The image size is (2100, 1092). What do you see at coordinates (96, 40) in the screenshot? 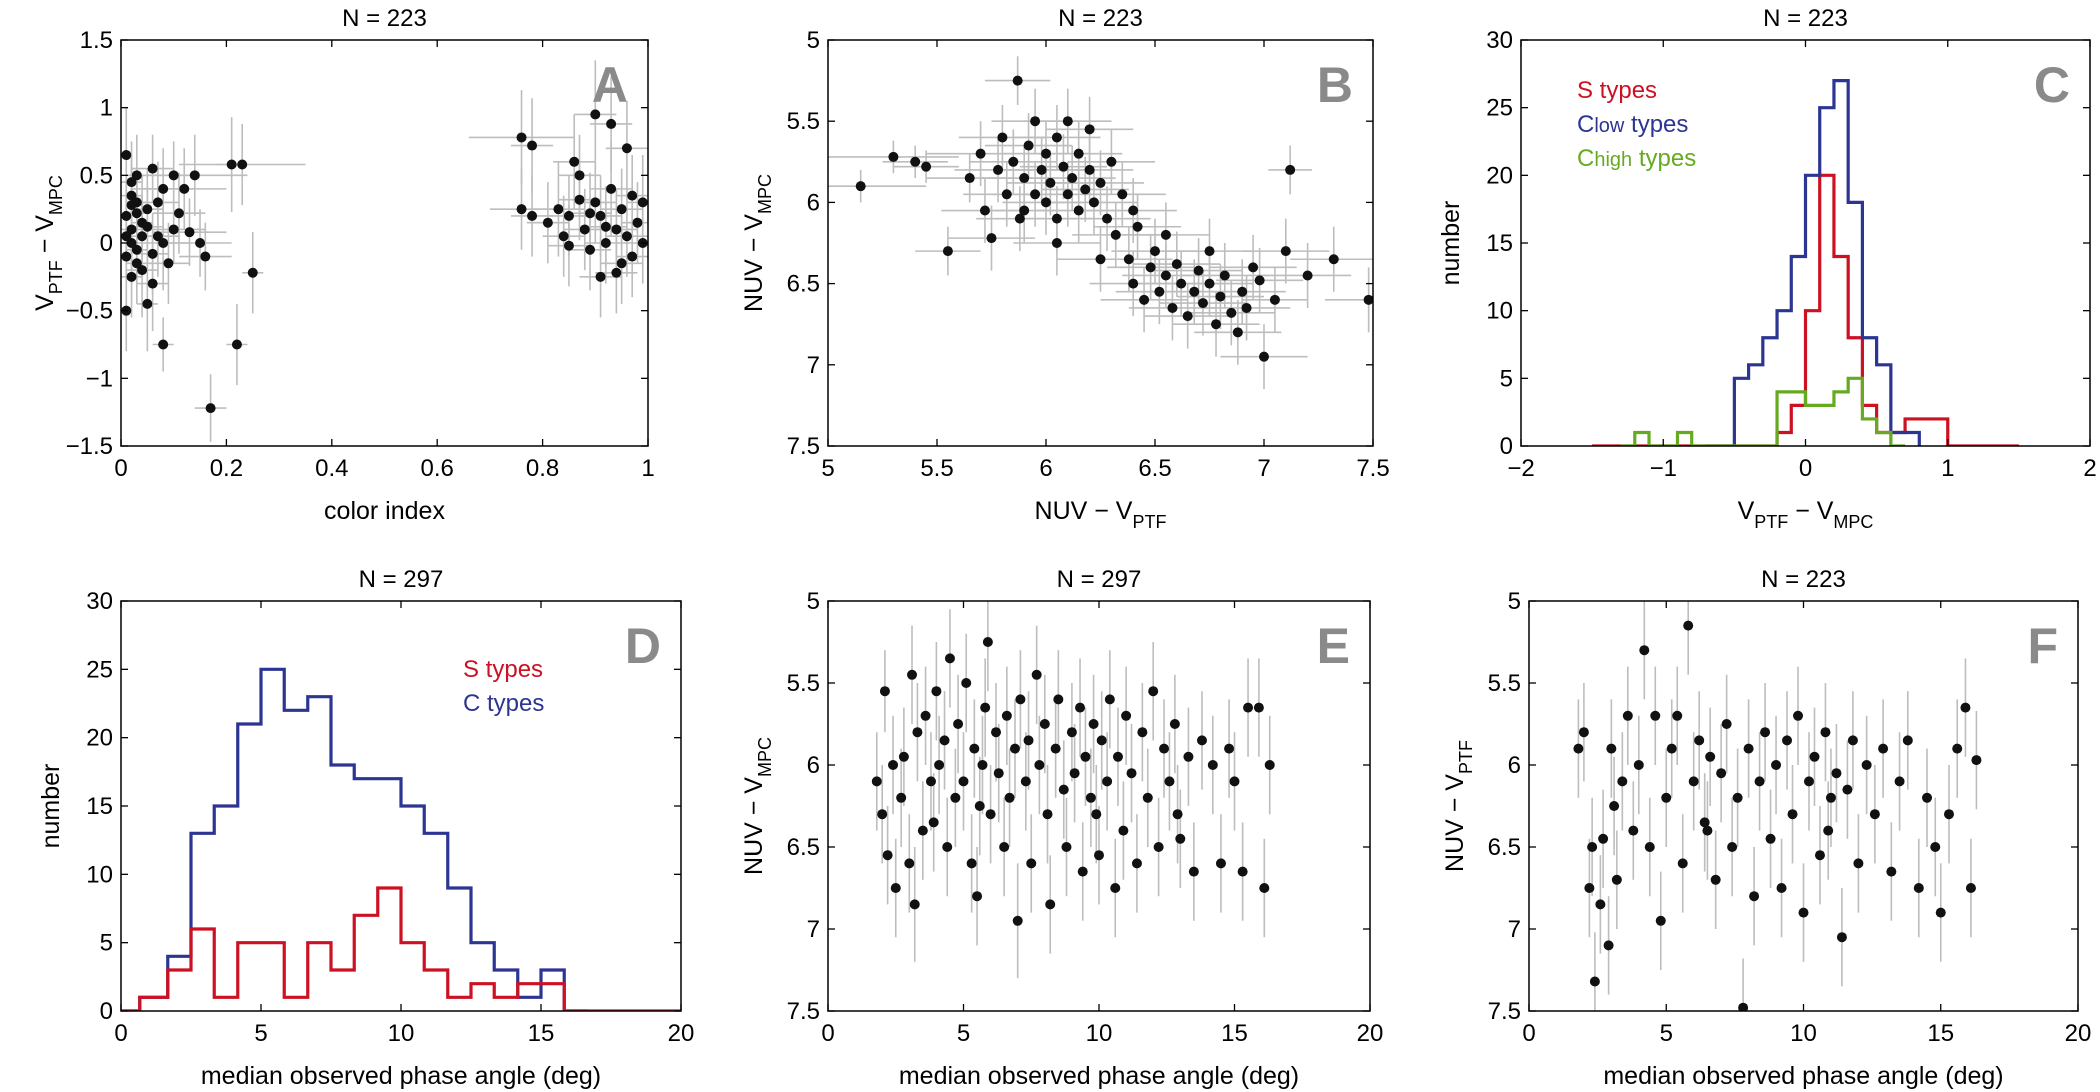
I see `y-tick-label: 1.5` at bounding box center [96, 40].